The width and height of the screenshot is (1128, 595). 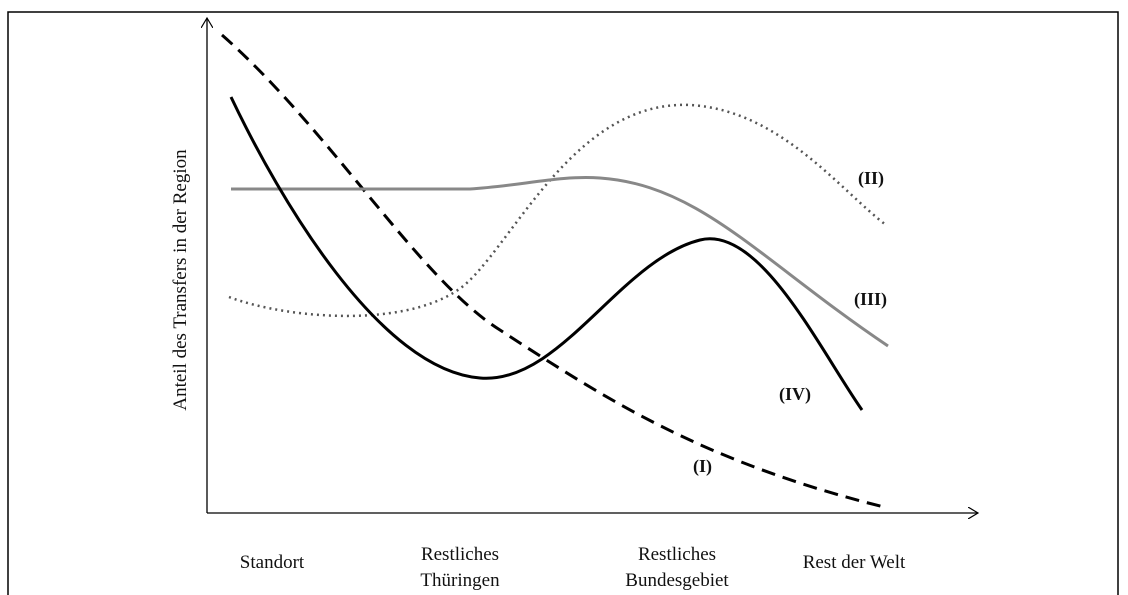 What do you see at coordinates (854, 562) in the screenshot?
I see `category-label: Rest der Welt` at bounding box center [854, 562].